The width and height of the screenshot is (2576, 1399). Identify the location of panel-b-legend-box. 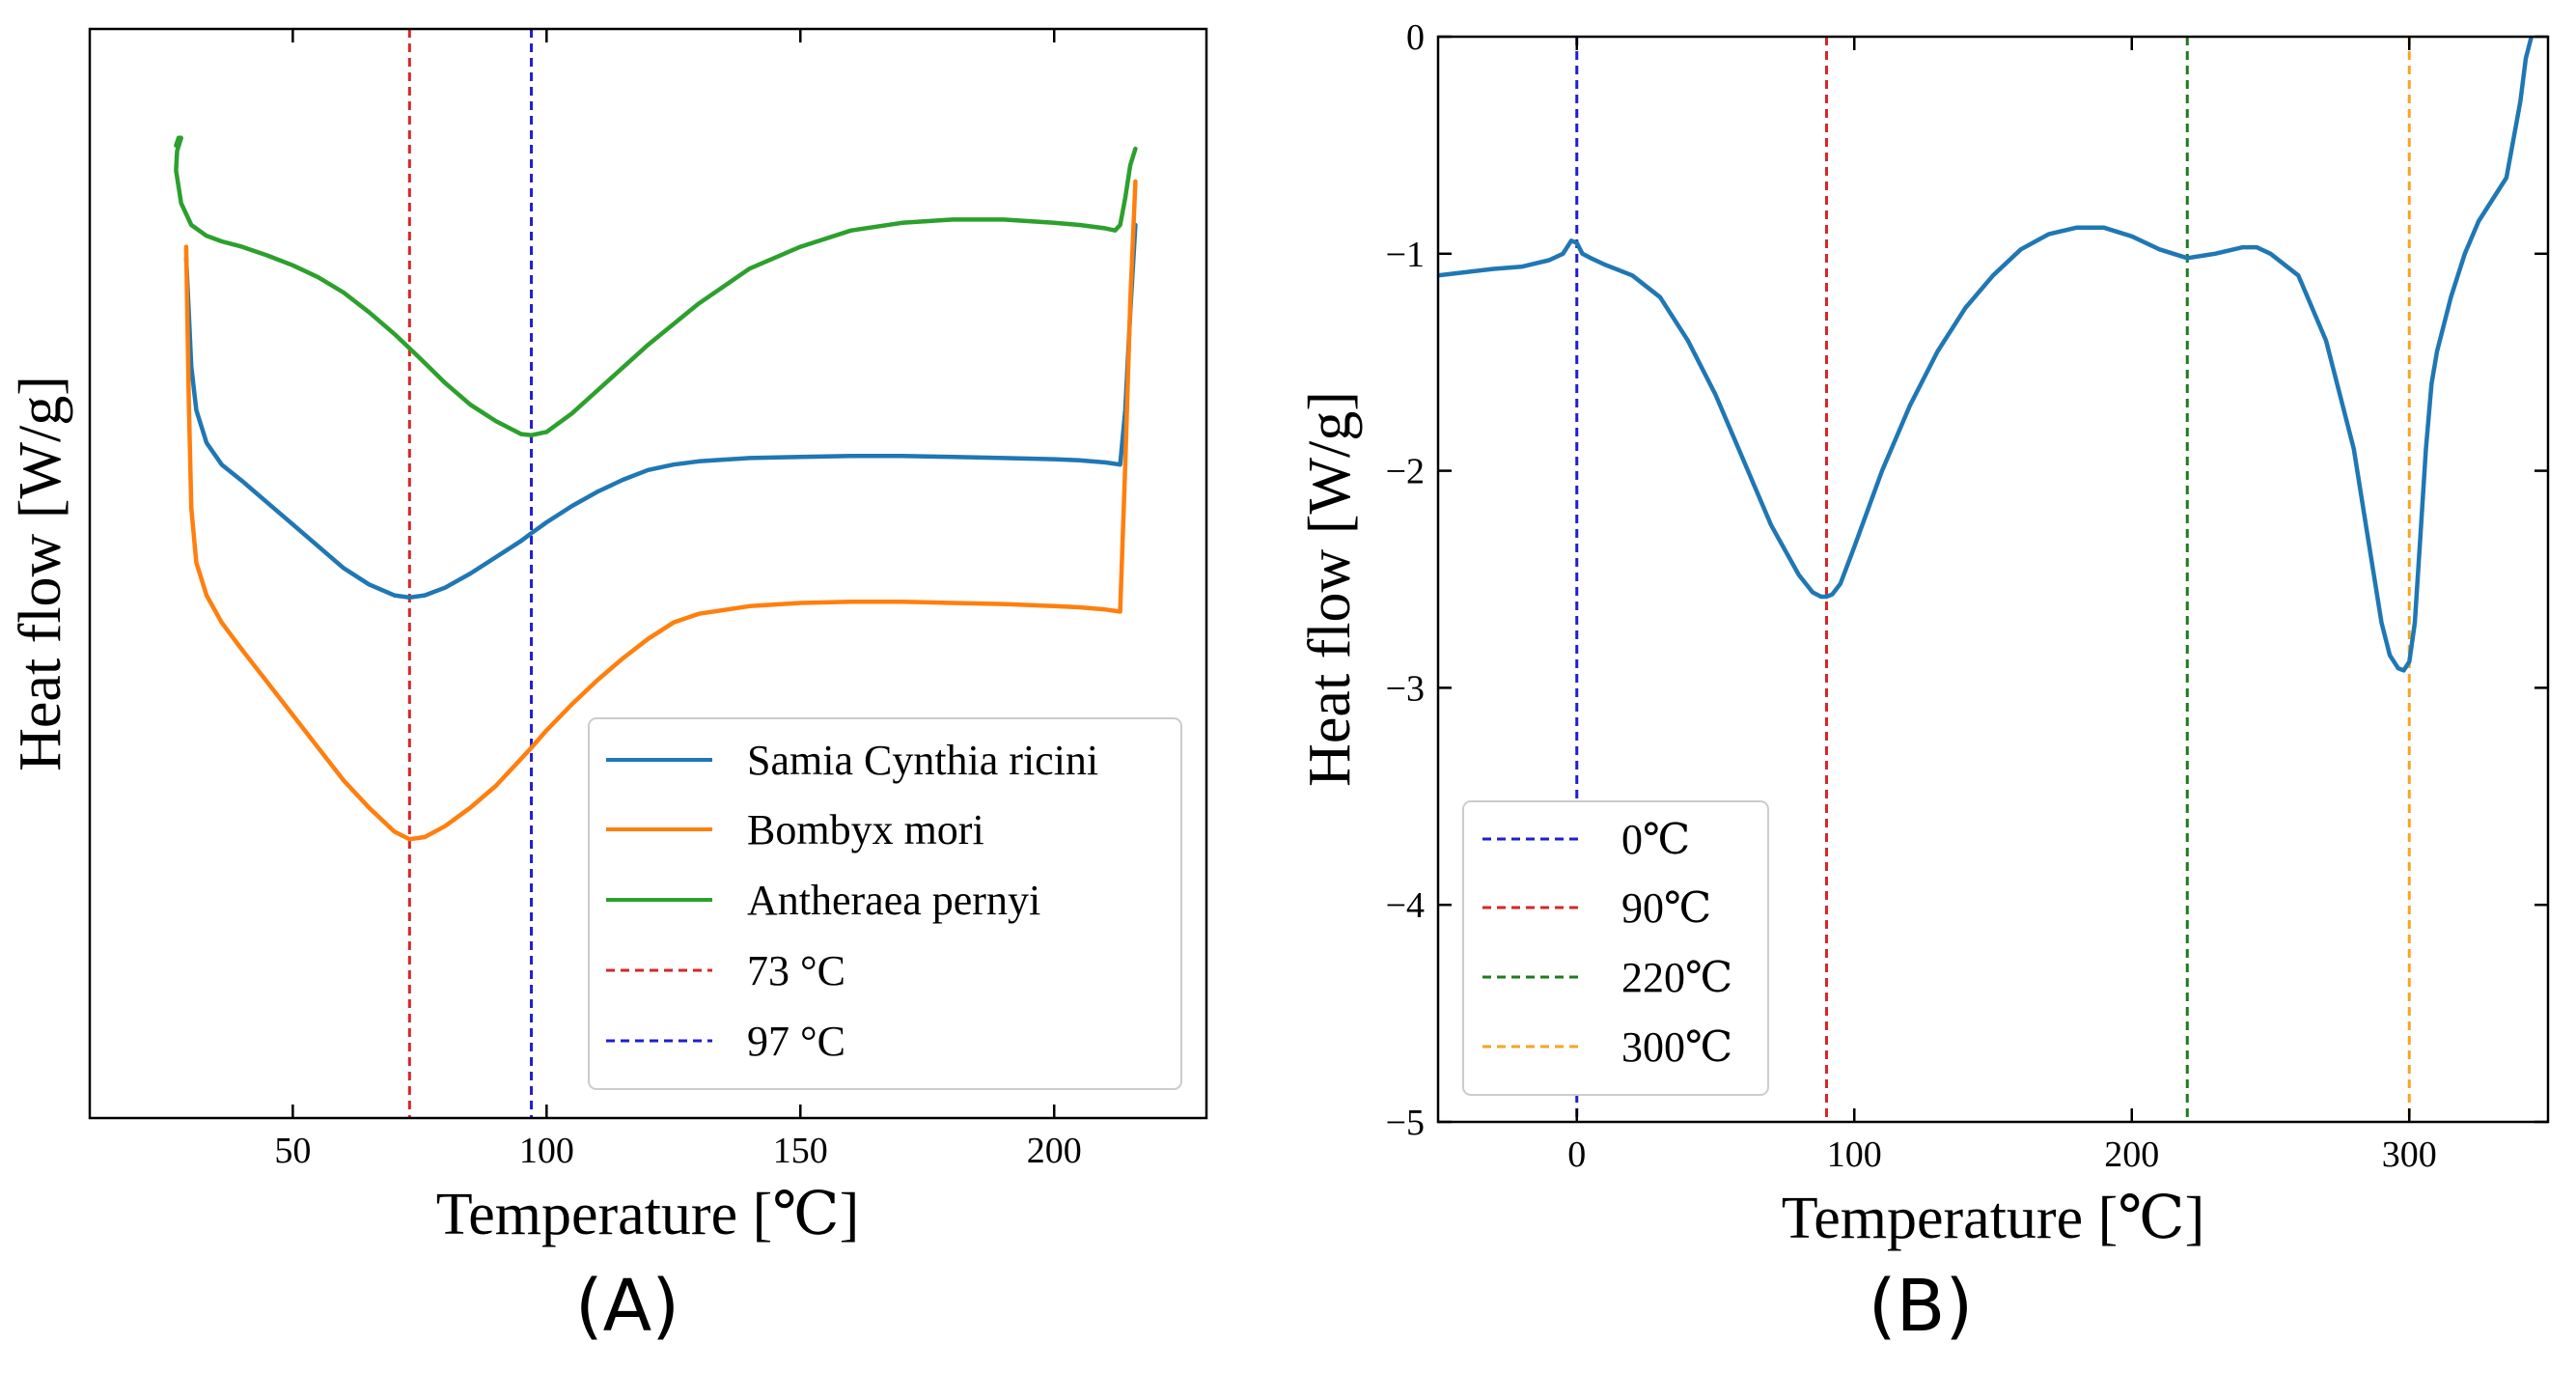
(1615, 948).